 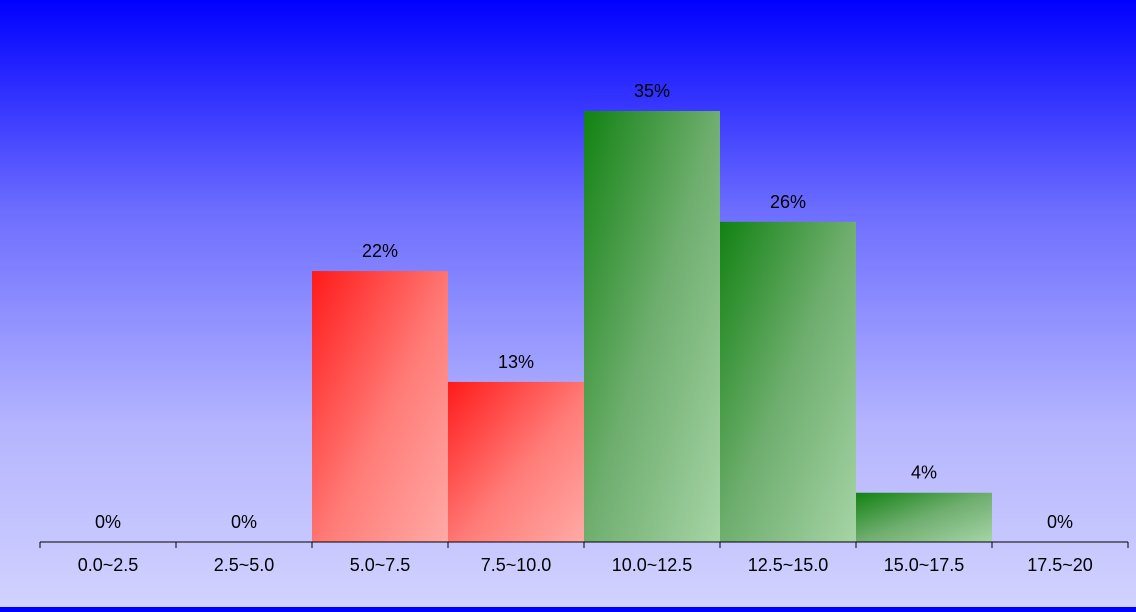 I want to click on value-label-10.0~12.5: 35%, so click(x=652, y=91).